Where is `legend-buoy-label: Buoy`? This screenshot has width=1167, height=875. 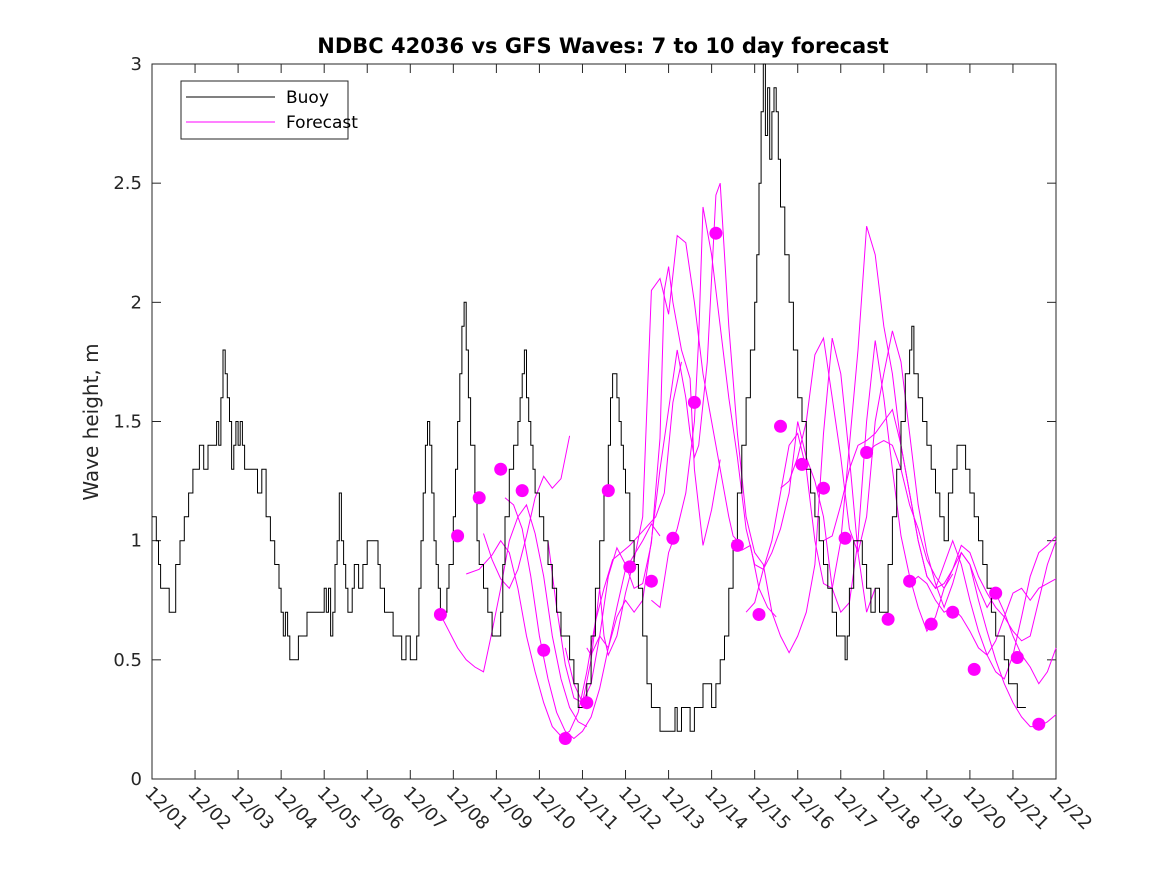
legend-buoy-label: Buoy is located at coordinates (307, 98).